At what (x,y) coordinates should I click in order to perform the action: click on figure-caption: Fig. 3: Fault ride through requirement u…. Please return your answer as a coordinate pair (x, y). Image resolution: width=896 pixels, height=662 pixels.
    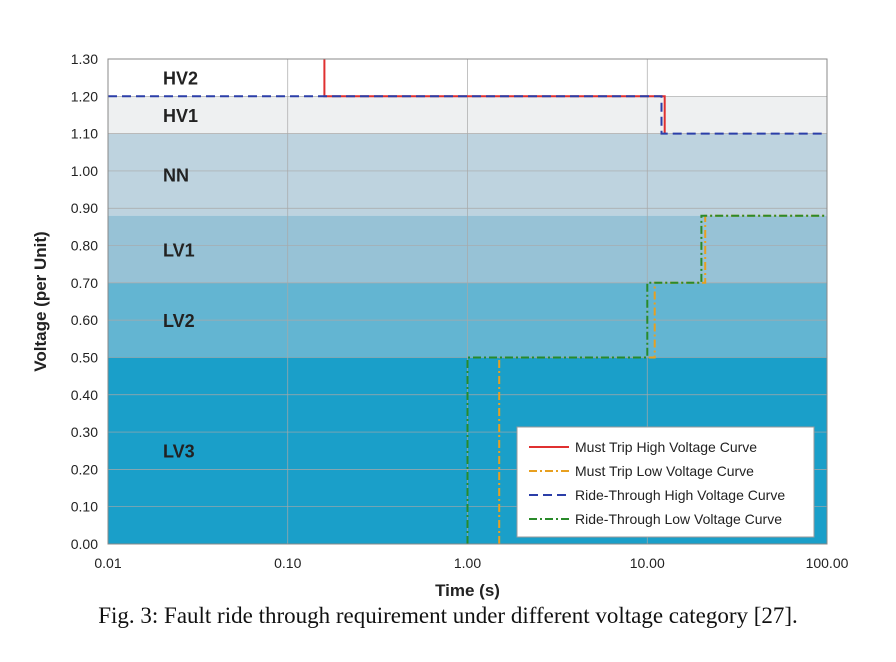
    Looking at the image, I should click on (448, 615).